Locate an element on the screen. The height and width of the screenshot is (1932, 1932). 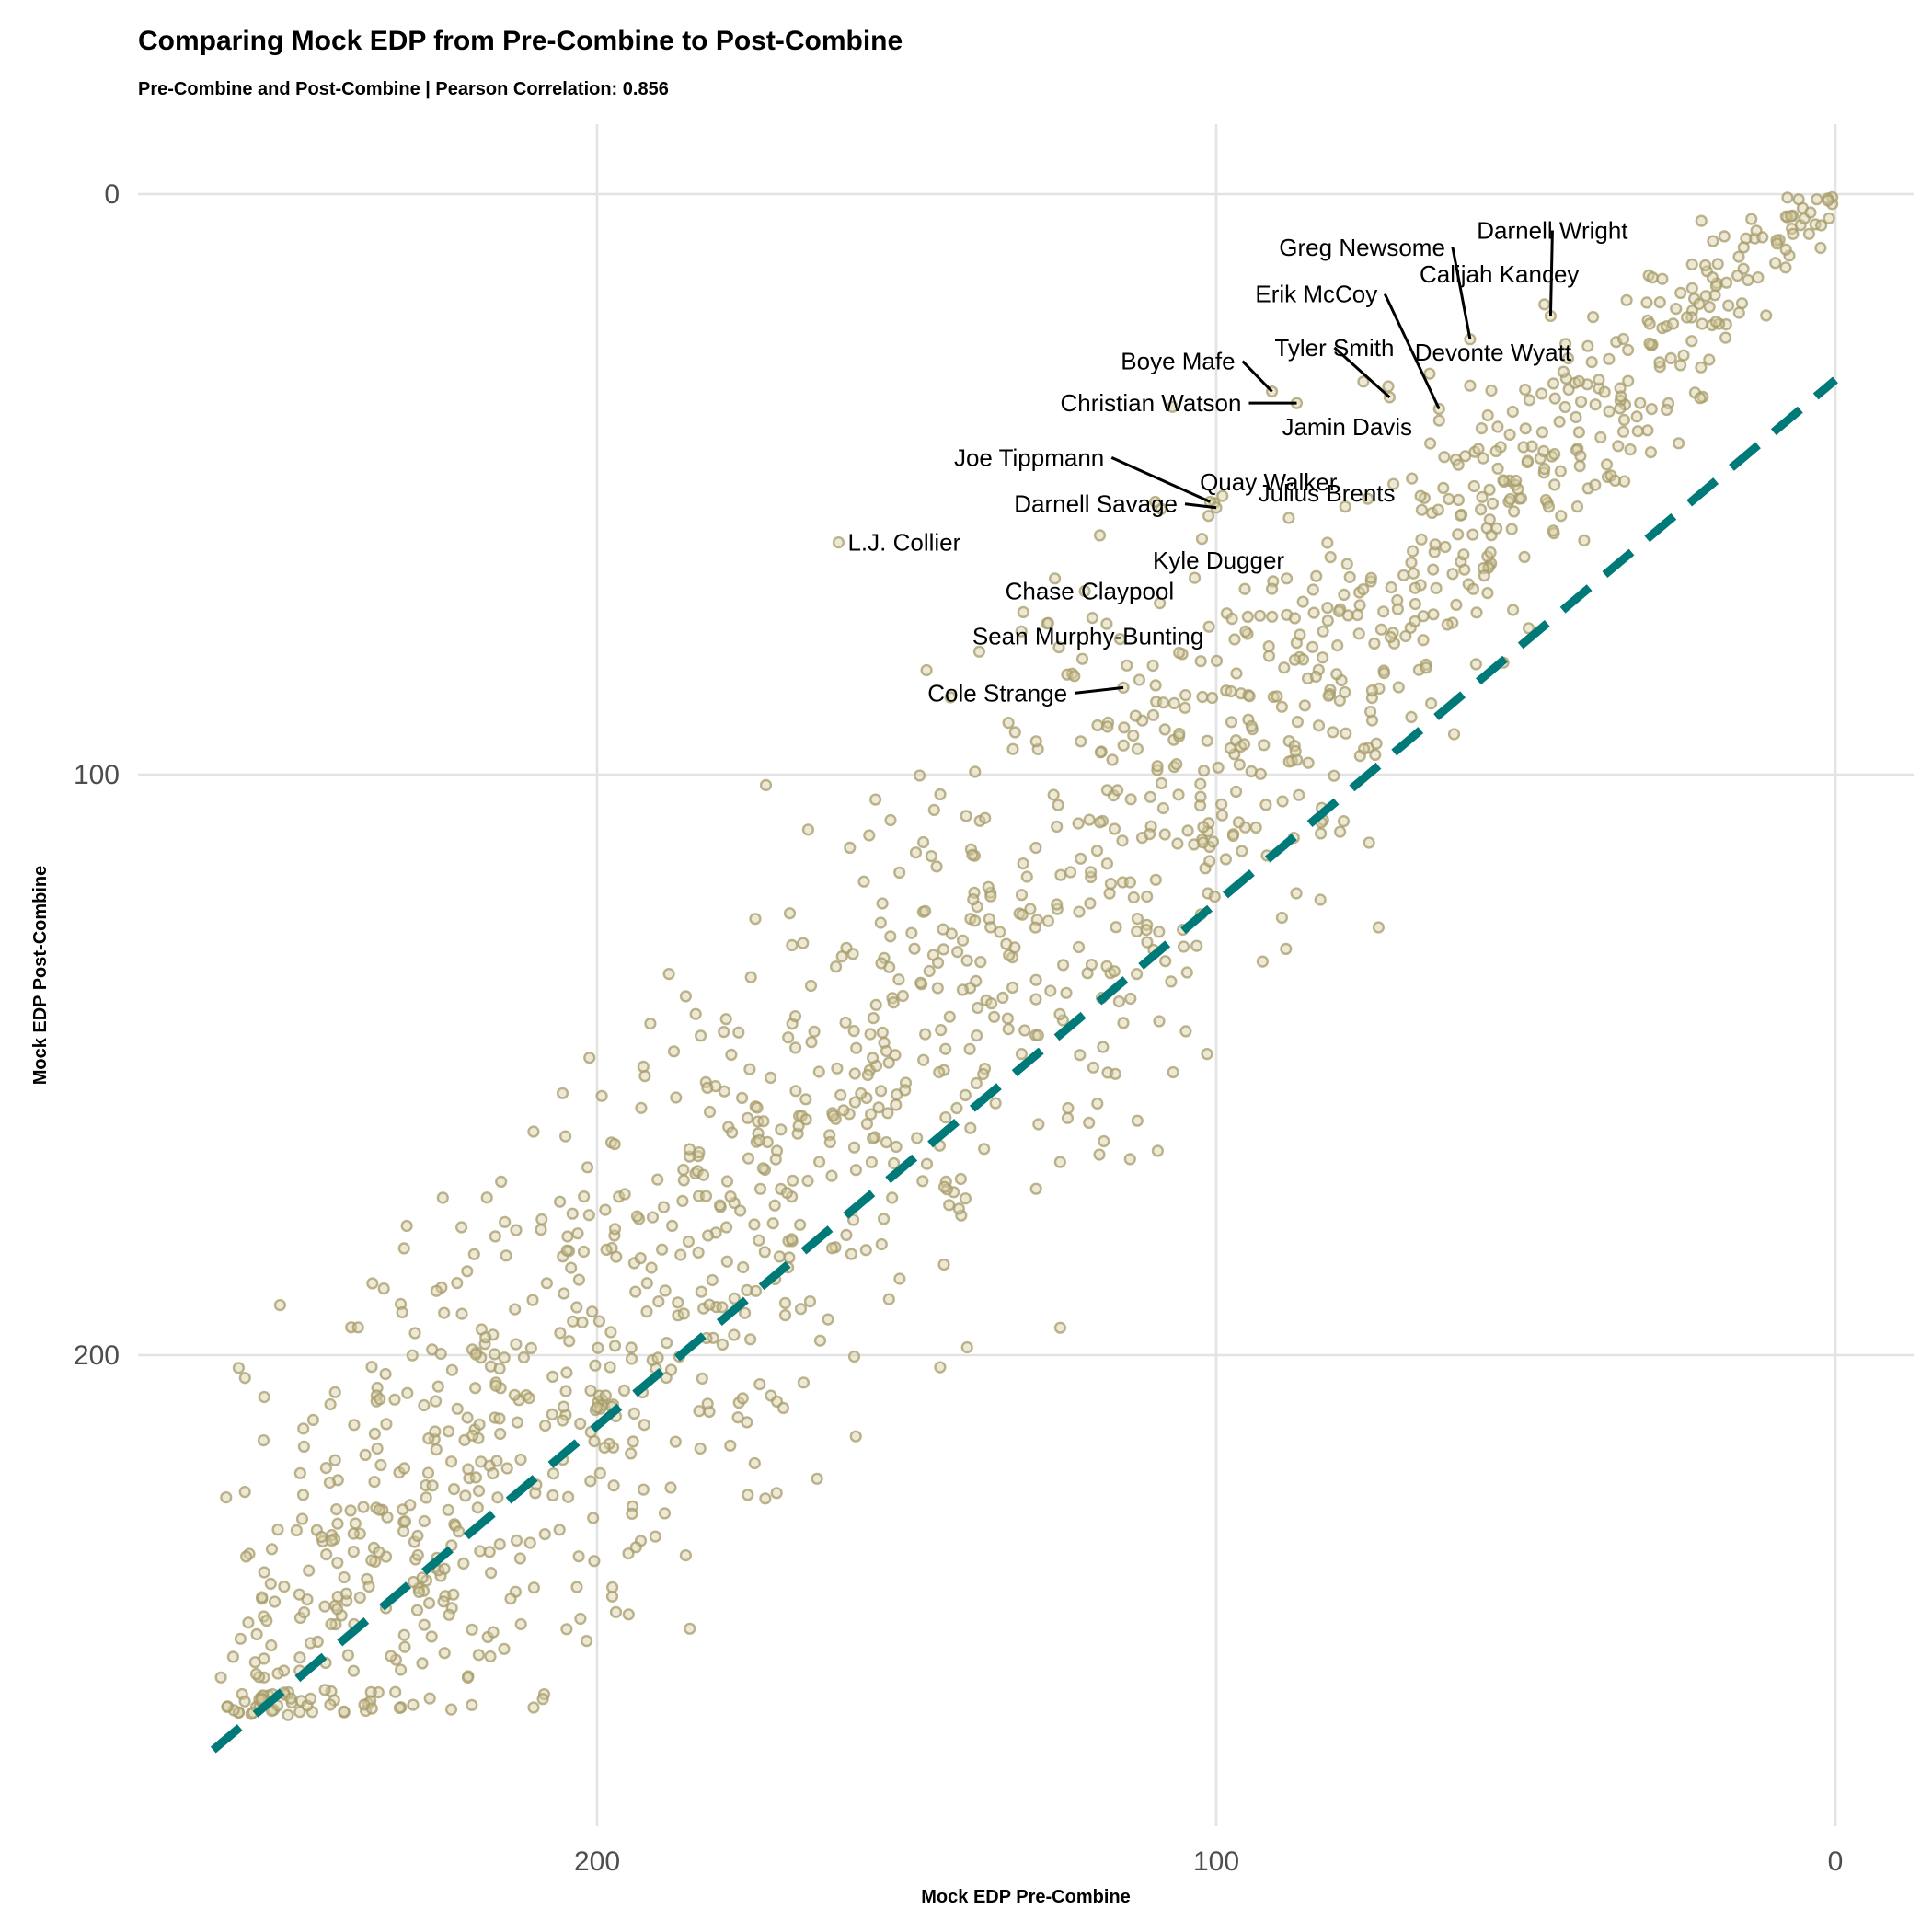
x-tick-label: 0 is located at coordinates (1836, 1861).